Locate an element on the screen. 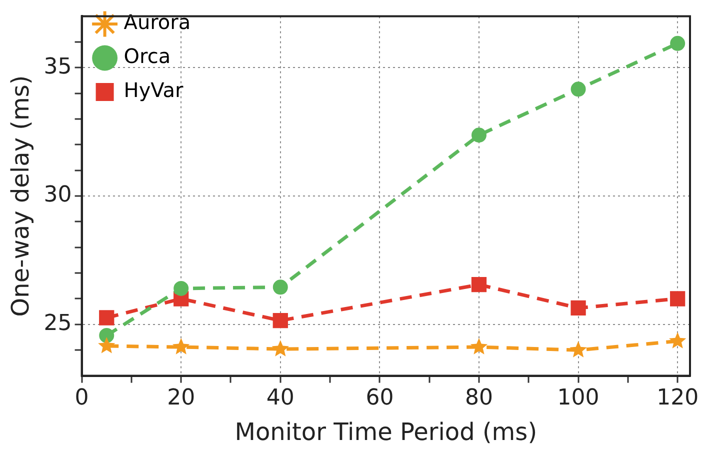  legend-label: HyVar is located at coordinates (154, 90).